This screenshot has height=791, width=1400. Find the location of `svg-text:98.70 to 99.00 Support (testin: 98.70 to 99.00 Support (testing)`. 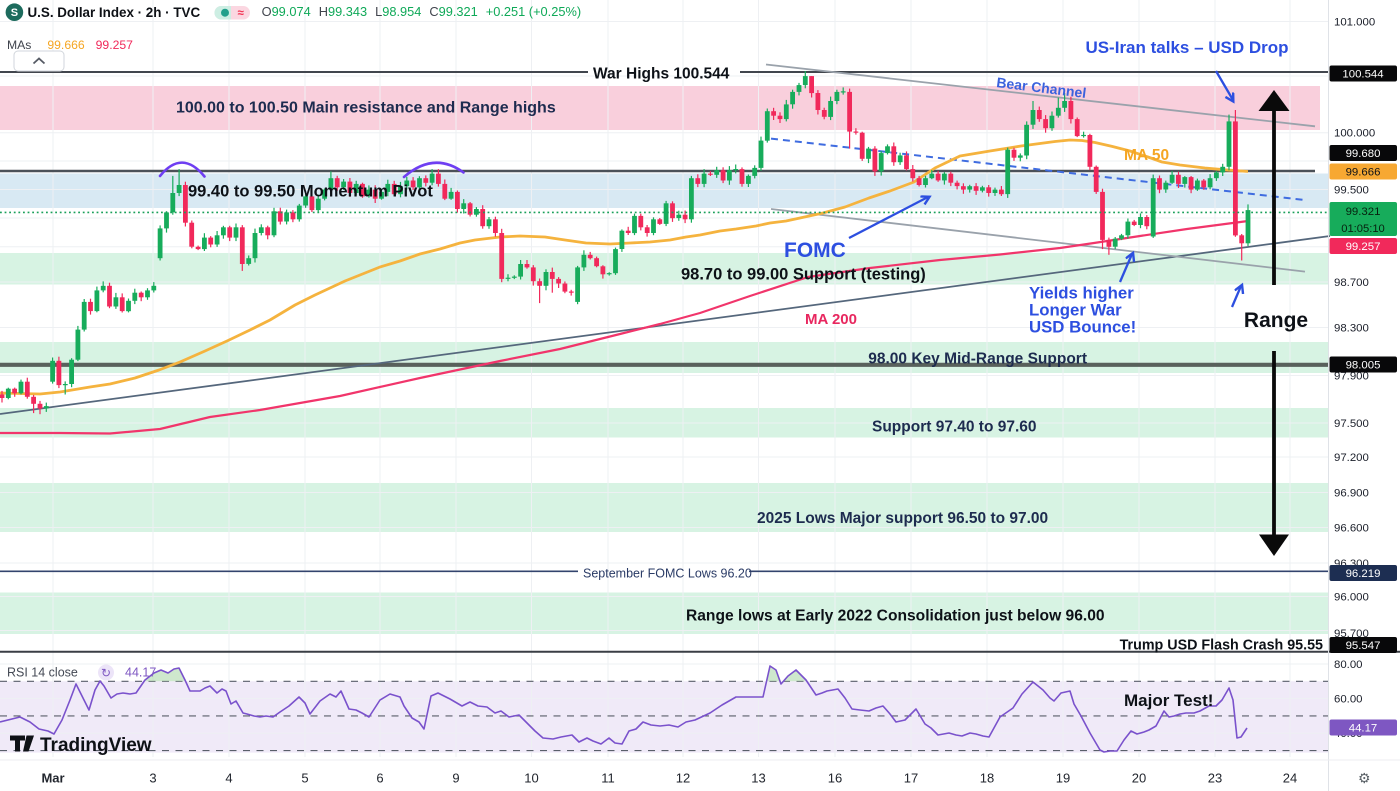

svg-text:98.70 to 99.00 Support (testin: 98.70 to 99.00 Support (testing) is located at coordinates (803, 275).